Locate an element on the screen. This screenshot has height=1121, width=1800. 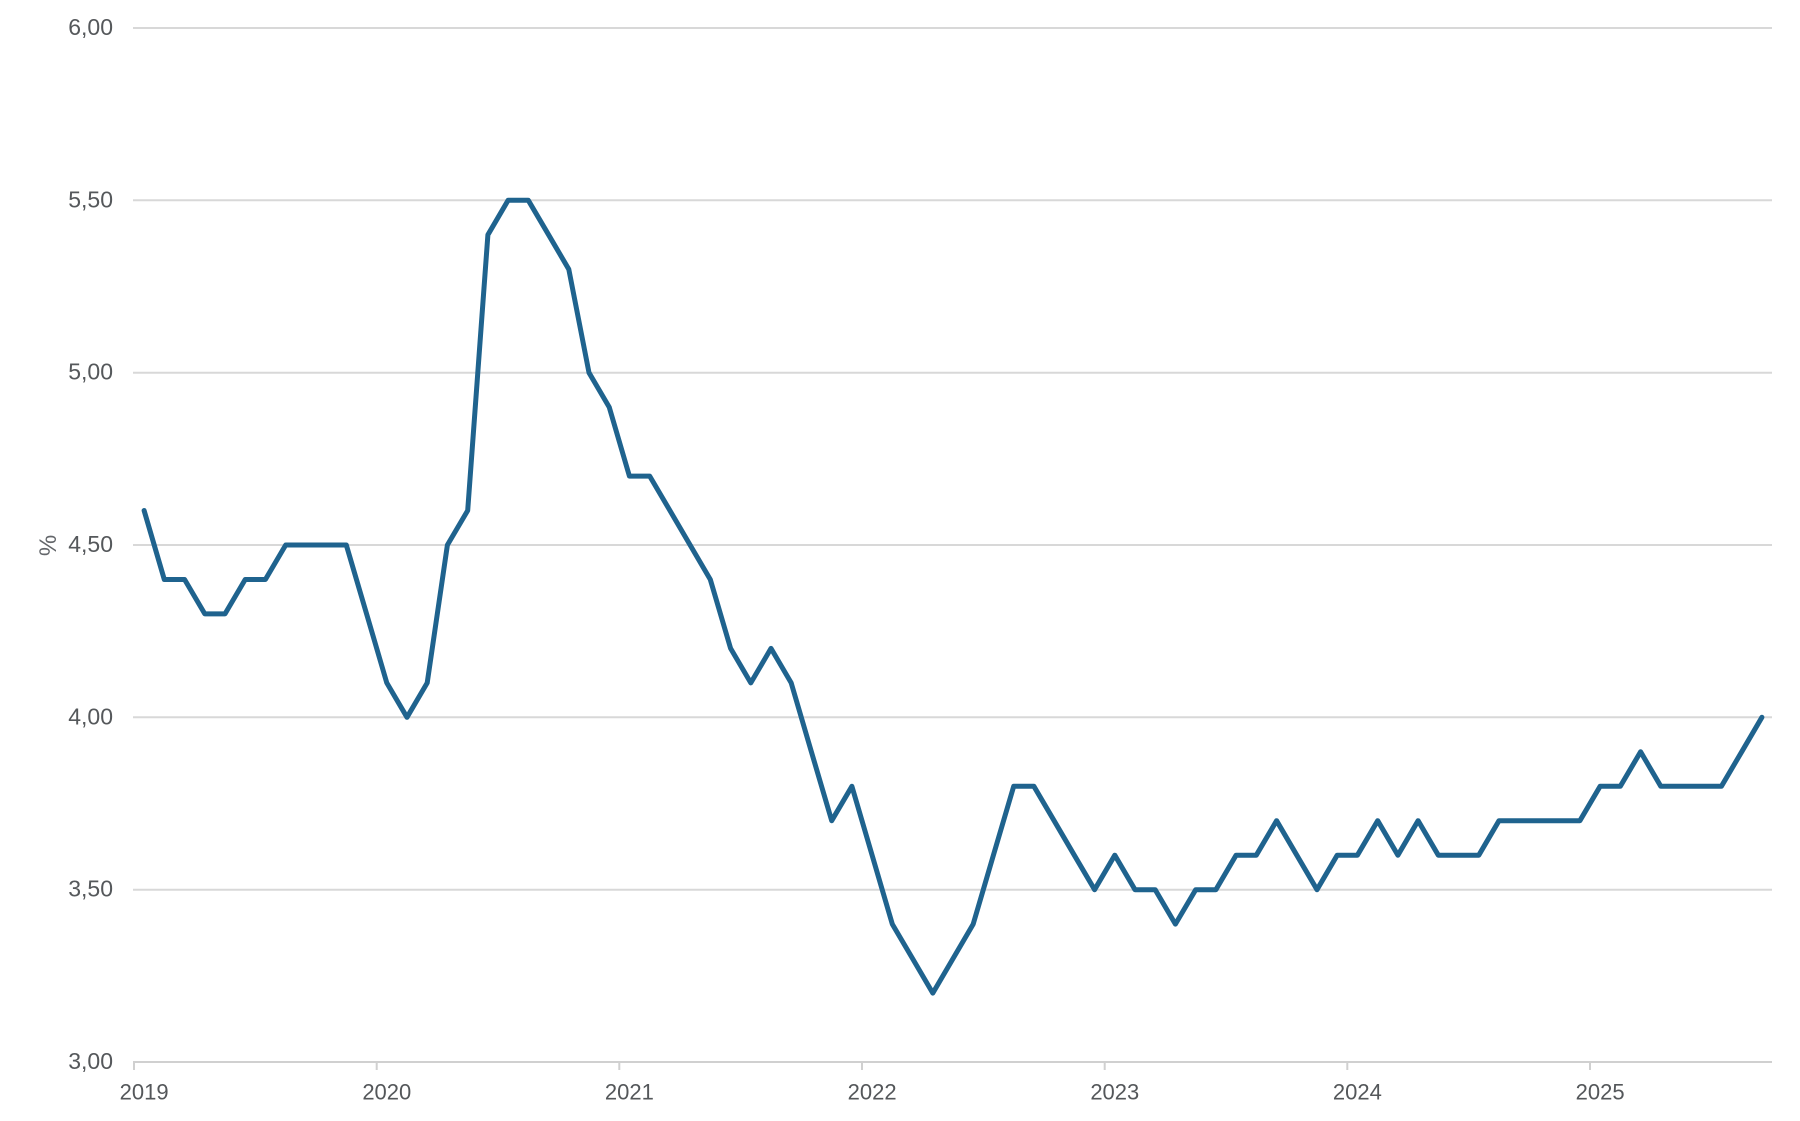
svg-text: 4,50 is located at coordinates (90, 544).